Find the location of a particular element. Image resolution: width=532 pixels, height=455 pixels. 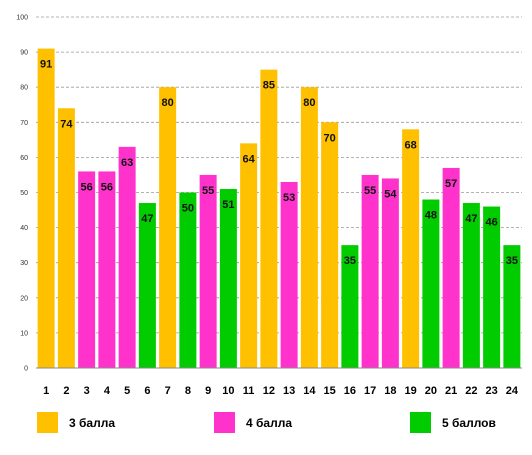

x-tick-label-10: 10 is located at coordinates (228, 391).